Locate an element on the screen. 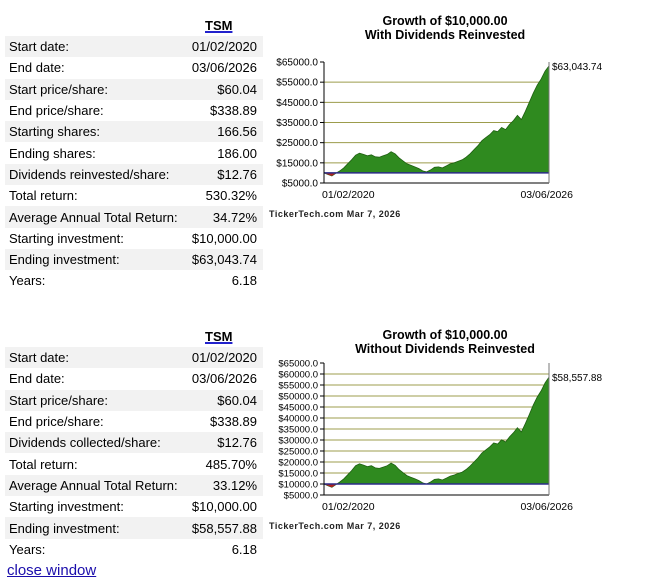 The image size is (650, 585). loss-area is located at coordinates (330, 486).